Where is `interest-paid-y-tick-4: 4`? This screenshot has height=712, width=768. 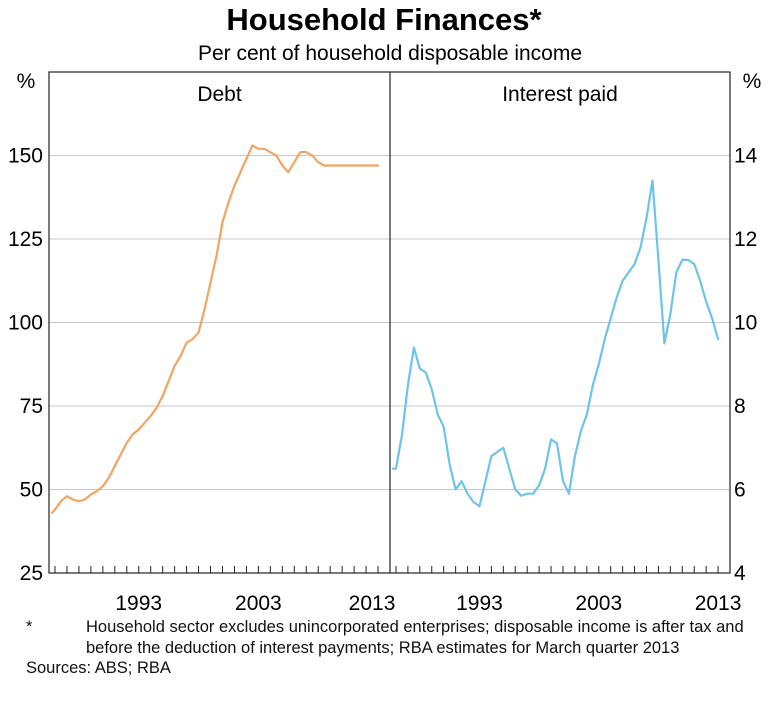 interest-paid-y-tick-4: 4 is located at coordinates (740, 573).